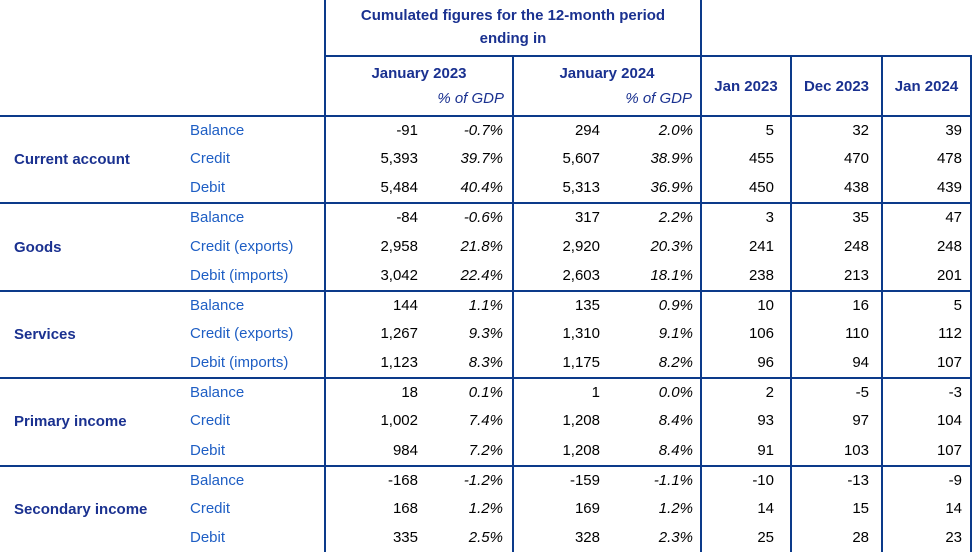 The width and height of the screenshot is (972, 552). I want to click on cell-jan2024-value: 294, so click(562, 130).